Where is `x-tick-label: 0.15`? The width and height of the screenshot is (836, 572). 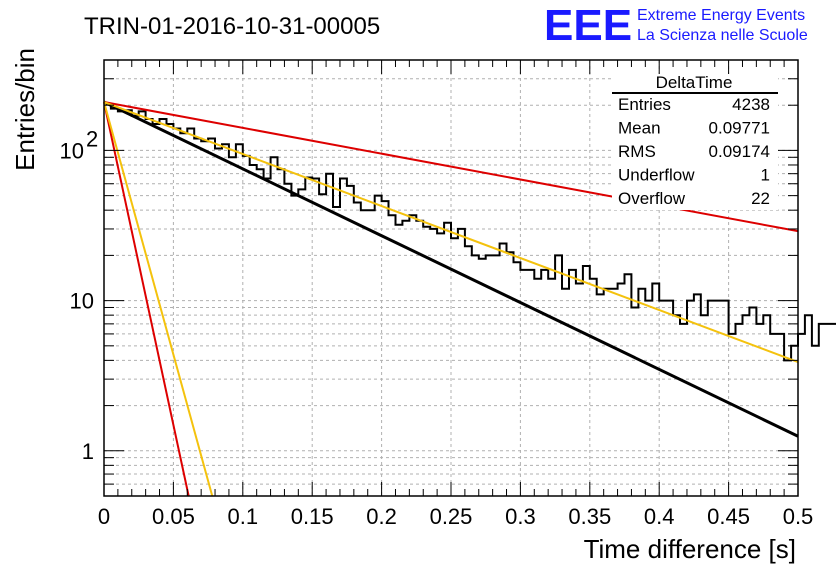 x-tick-label: 0.15 is located at coordinates (312, 516).